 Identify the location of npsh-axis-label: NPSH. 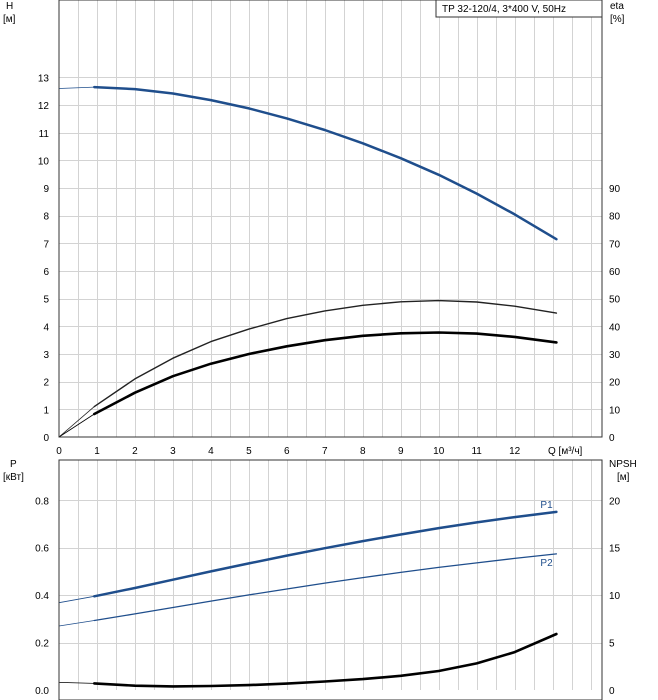
(623, 464).